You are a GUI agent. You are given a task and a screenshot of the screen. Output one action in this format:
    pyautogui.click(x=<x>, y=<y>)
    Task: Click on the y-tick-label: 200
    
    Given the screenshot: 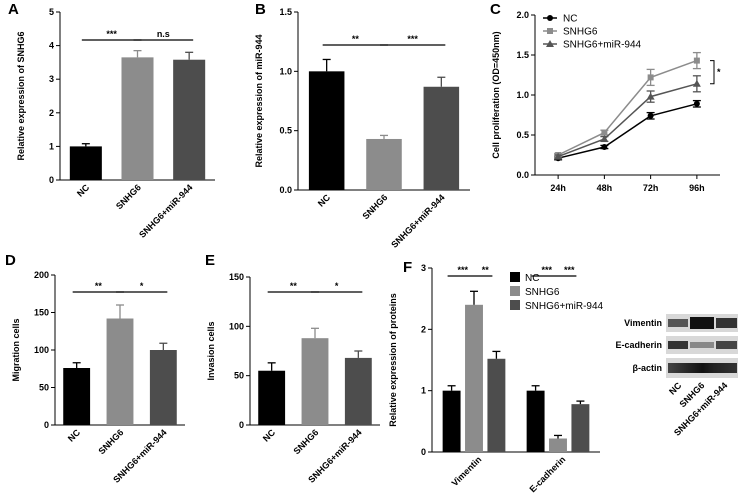 What is the action you would take?
    pyautogui.click(x=41, y=275)
    